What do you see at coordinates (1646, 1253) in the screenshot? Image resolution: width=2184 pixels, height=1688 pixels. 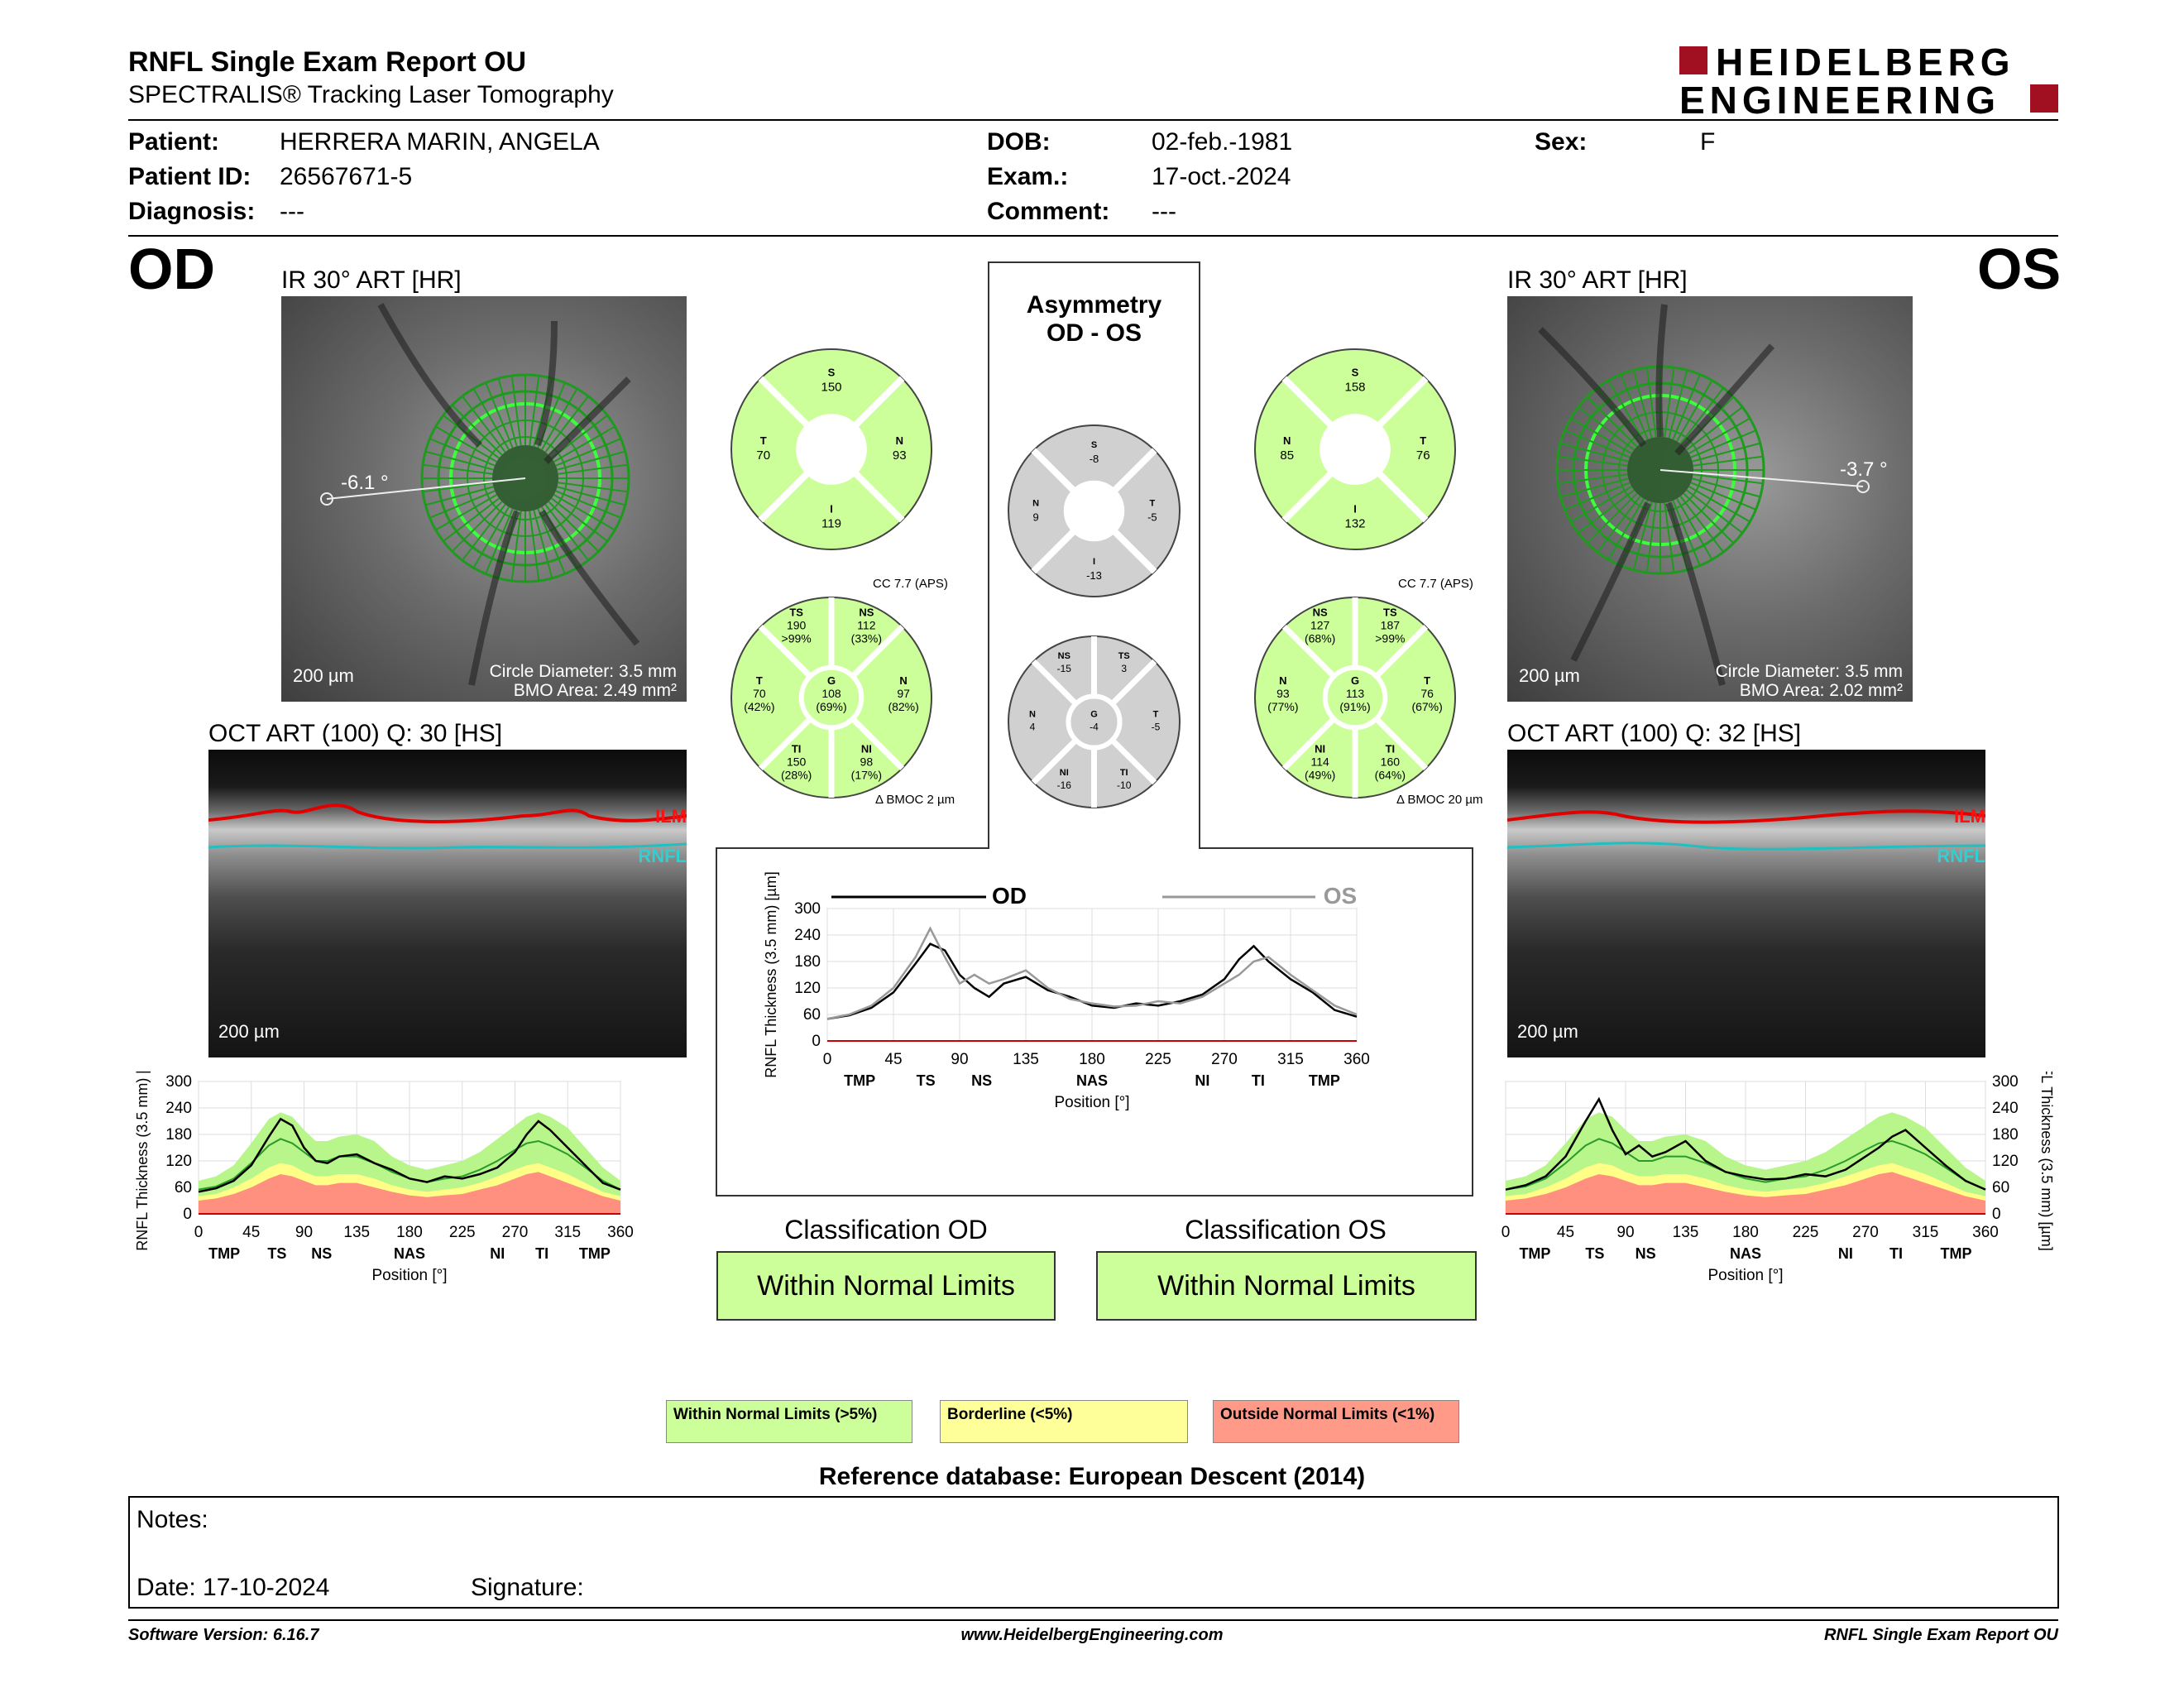 I see `sector-axis-label: NS` at bounding box center [1646, 1253].